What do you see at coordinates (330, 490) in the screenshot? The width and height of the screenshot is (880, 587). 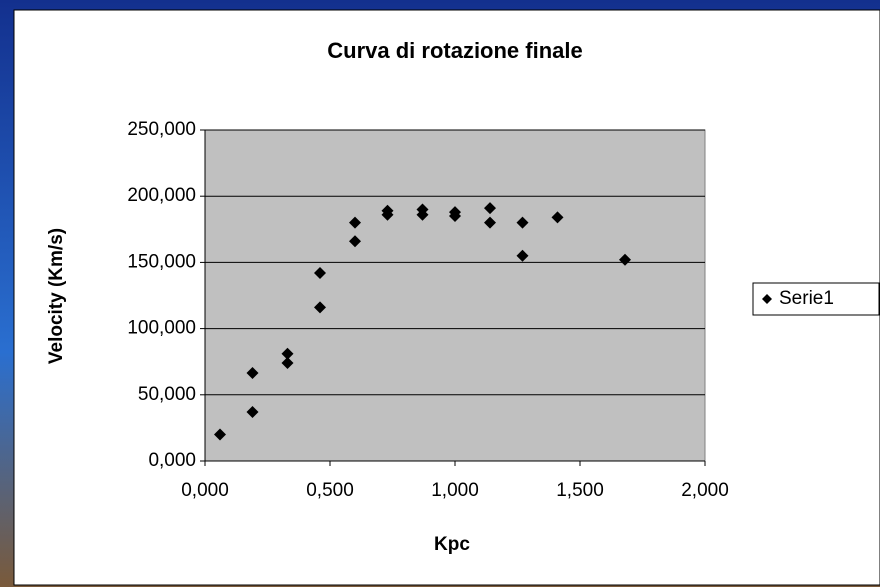 I see `x-tick-label: 0,500` at bounding box center [330, 490].